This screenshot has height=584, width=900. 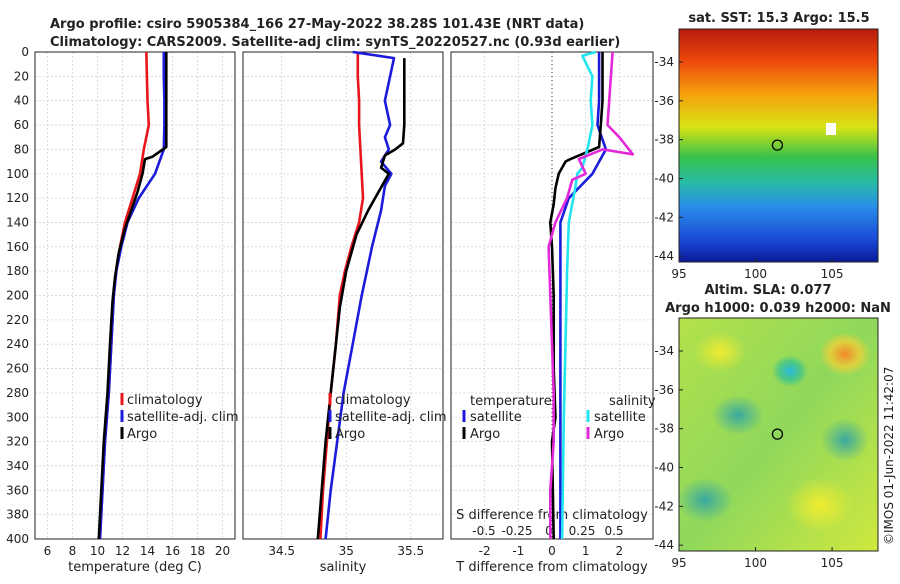 I want to click on sla-title-2: Argo h1000: 0.039 h2000: NaN, so click(x=778, y=308).